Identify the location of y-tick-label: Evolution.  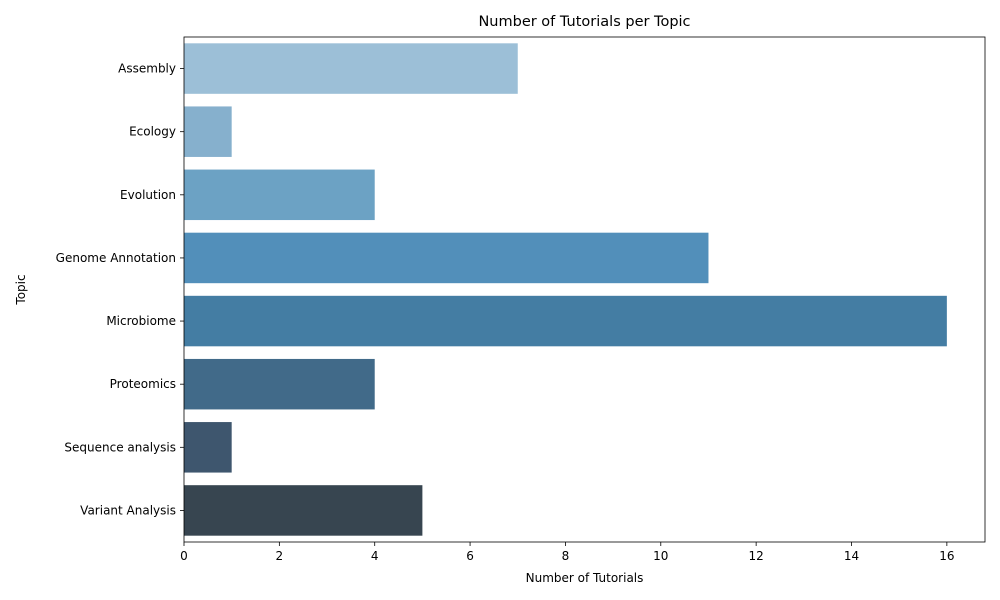
(148, 195).